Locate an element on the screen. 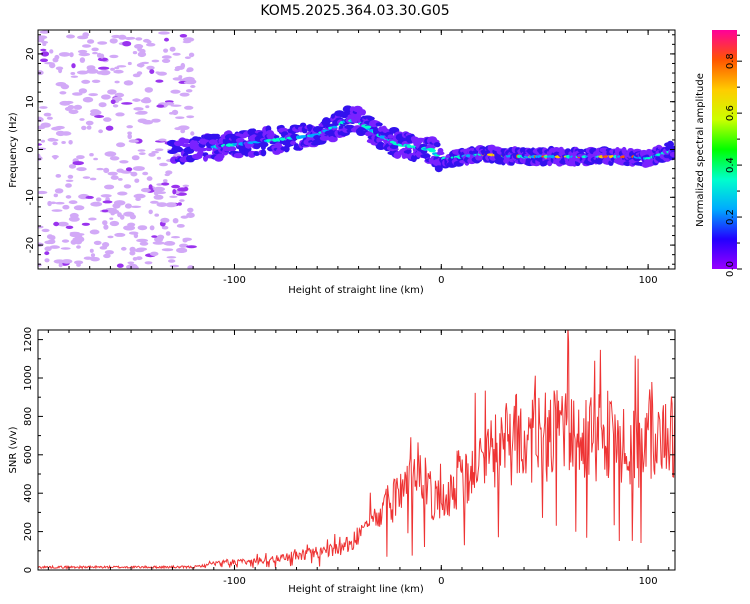  spectrogram-x-tick-label: 100 is located at coordinates (648, 280).